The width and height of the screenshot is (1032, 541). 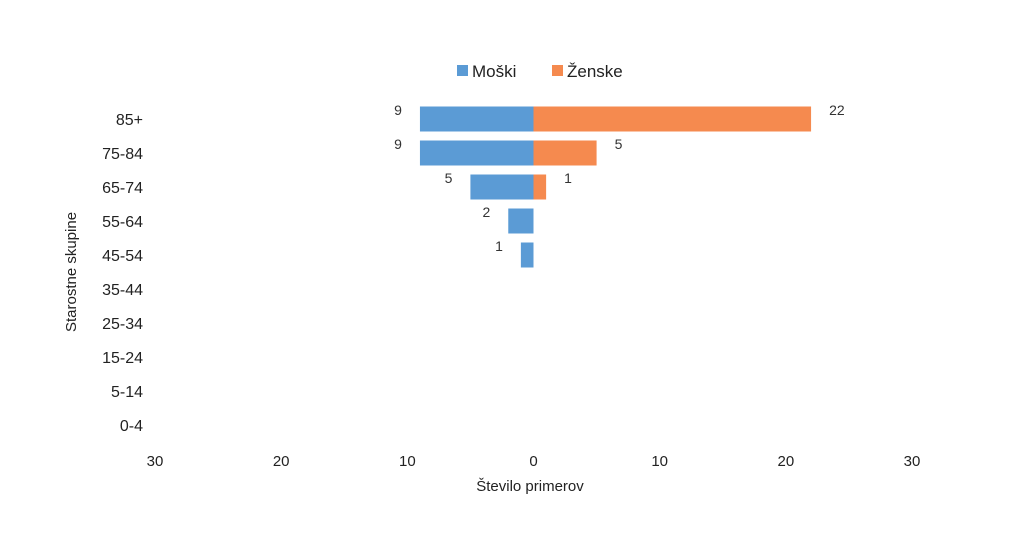 What do you see at coordinates (122, 324) in the screenshot?
I see `y-tick-25-34: 25-34` at bounding box center [122, 324].